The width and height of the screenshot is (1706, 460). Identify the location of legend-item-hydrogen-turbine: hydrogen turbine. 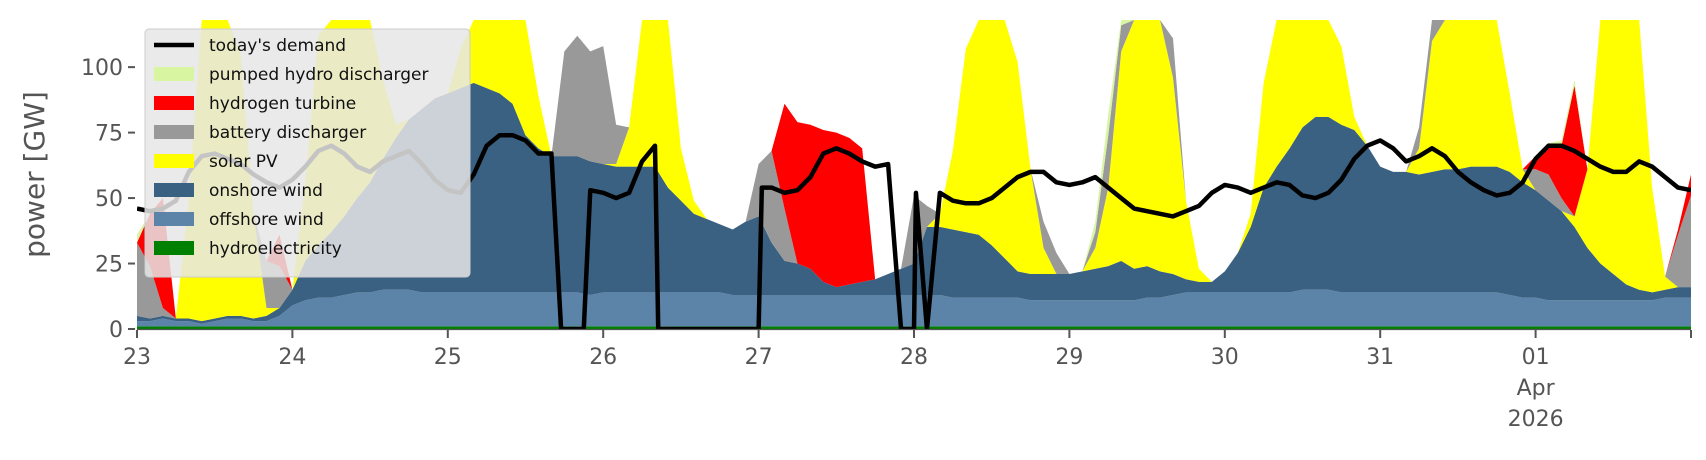
(255, 104).